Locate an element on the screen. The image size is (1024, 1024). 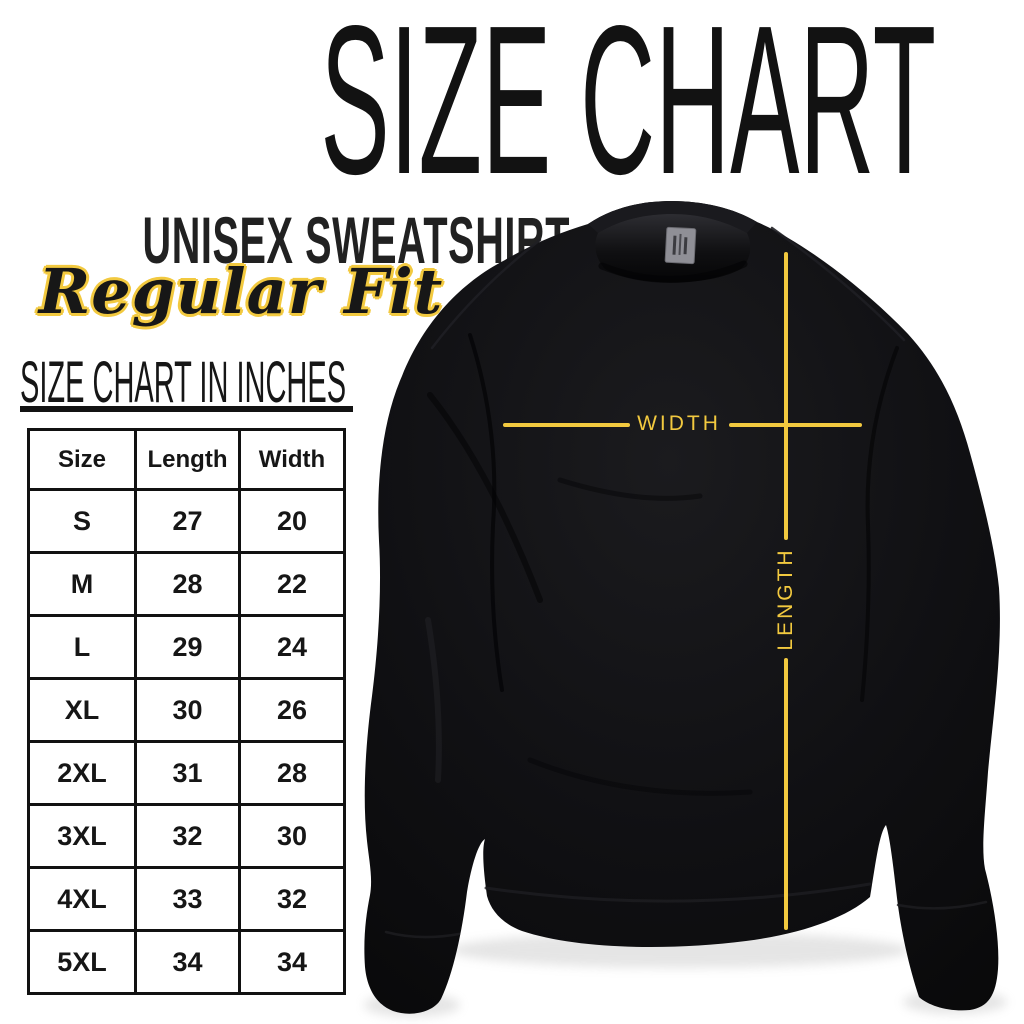
table-row: L 29 24 is located at coordinates (186, 647).